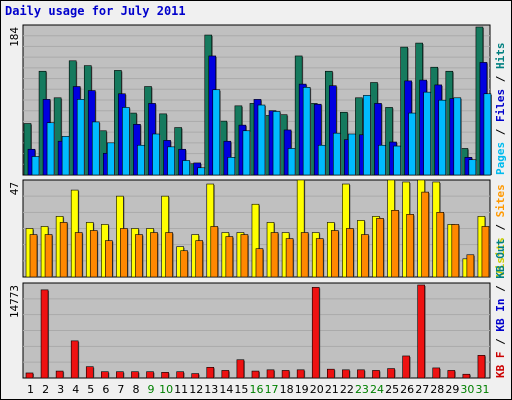 The height and width of the screenshot is (400, 512). I want to click on x-tick-label-day-29: 29, so click(452, 389).